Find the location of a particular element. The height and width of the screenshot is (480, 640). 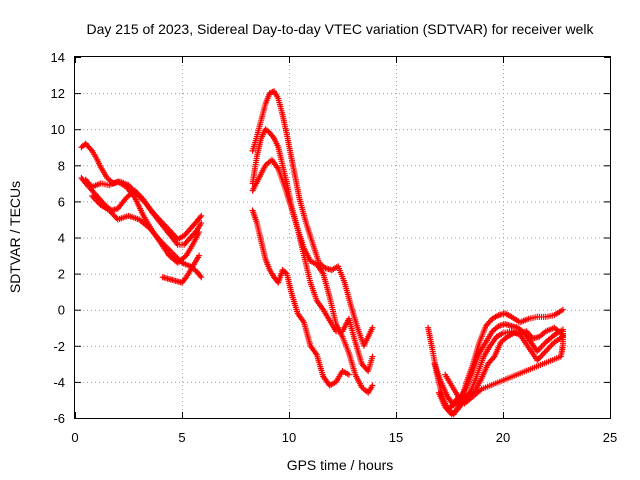

y-tick-label: -2 is located at coordinates (59, 346).